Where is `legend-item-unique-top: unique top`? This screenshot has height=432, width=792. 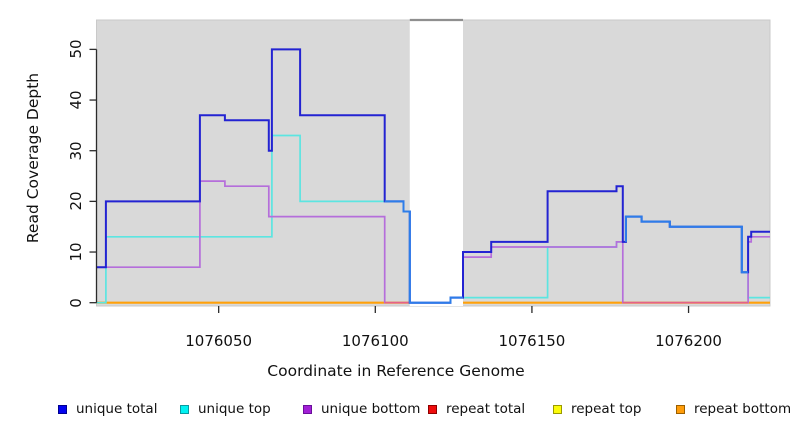 legend-item-unique-top: unique top is located at coordinates (225, 409).